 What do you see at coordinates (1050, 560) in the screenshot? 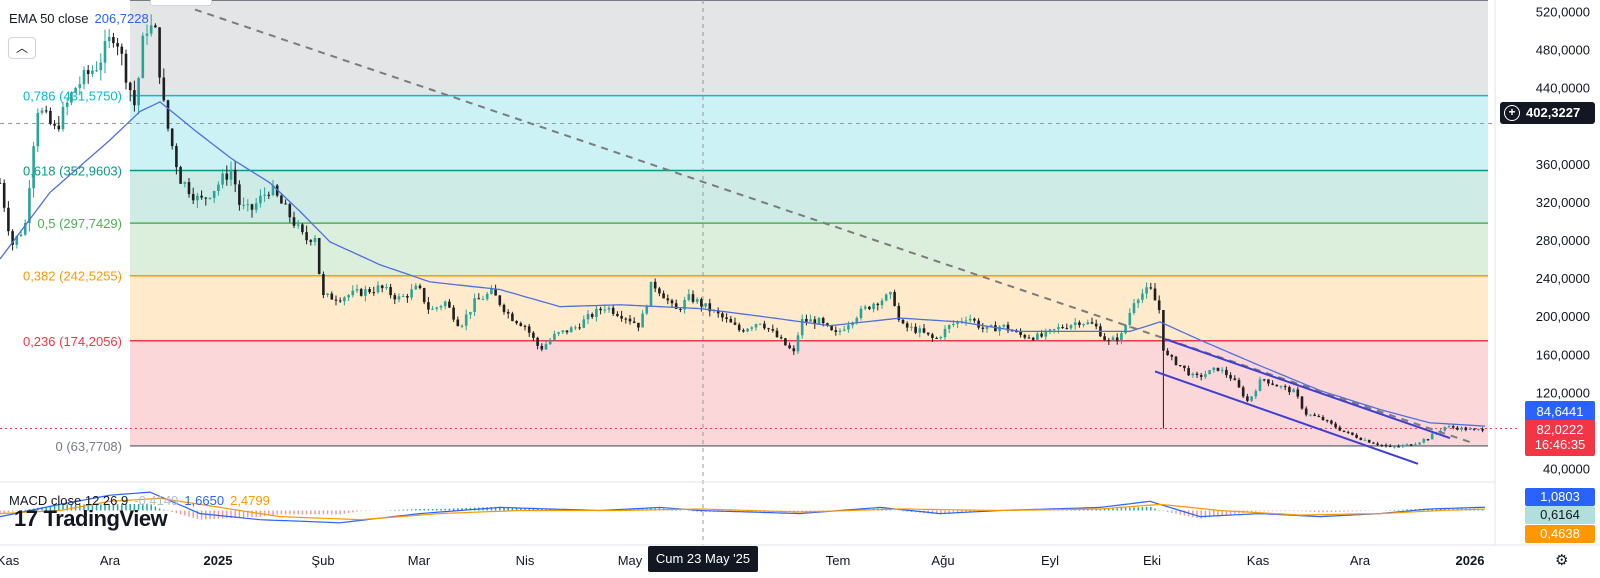
I see `time-tick-label: Eyl` at bounding box center [1050, 560].